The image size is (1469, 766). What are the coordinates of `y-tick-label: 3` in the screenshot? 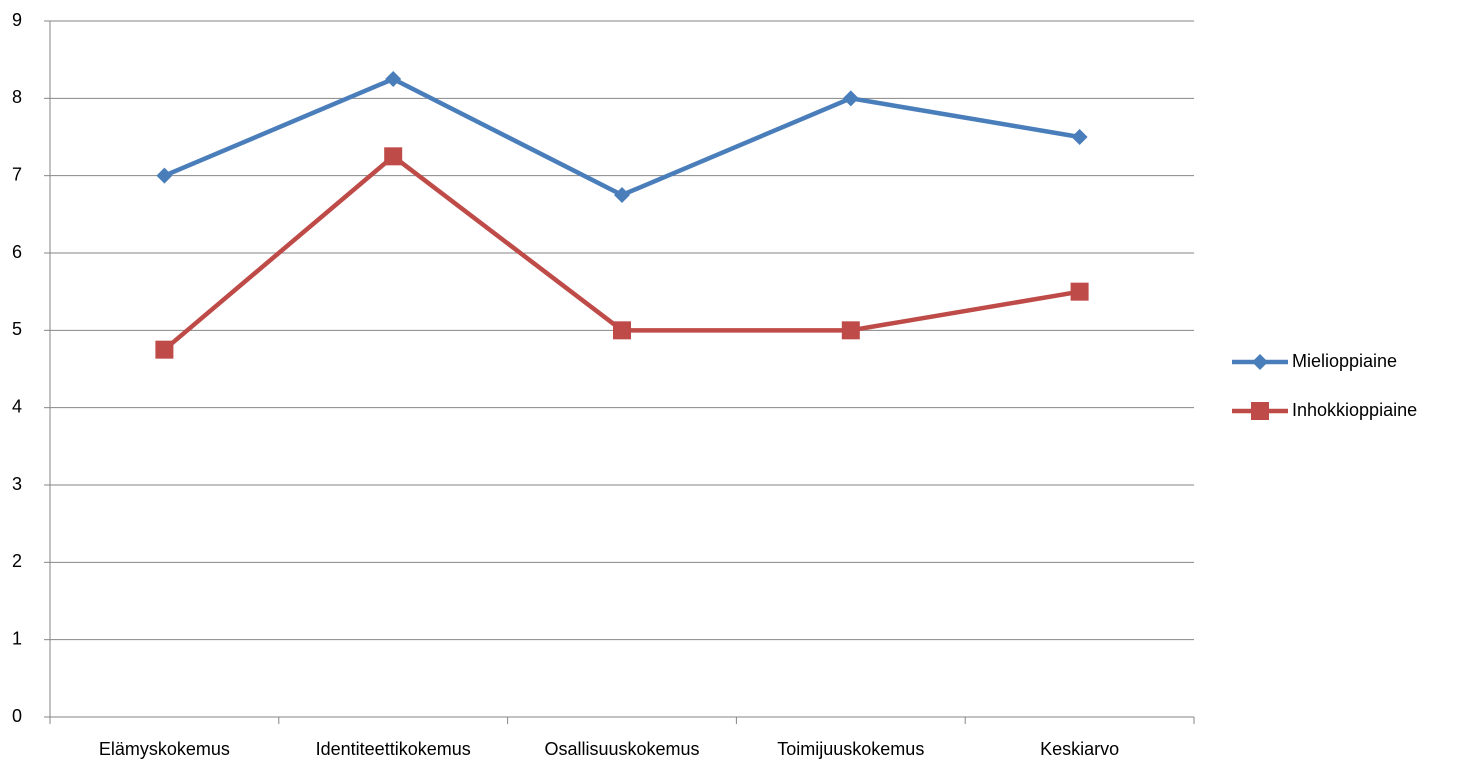 It's located at (17, 484).